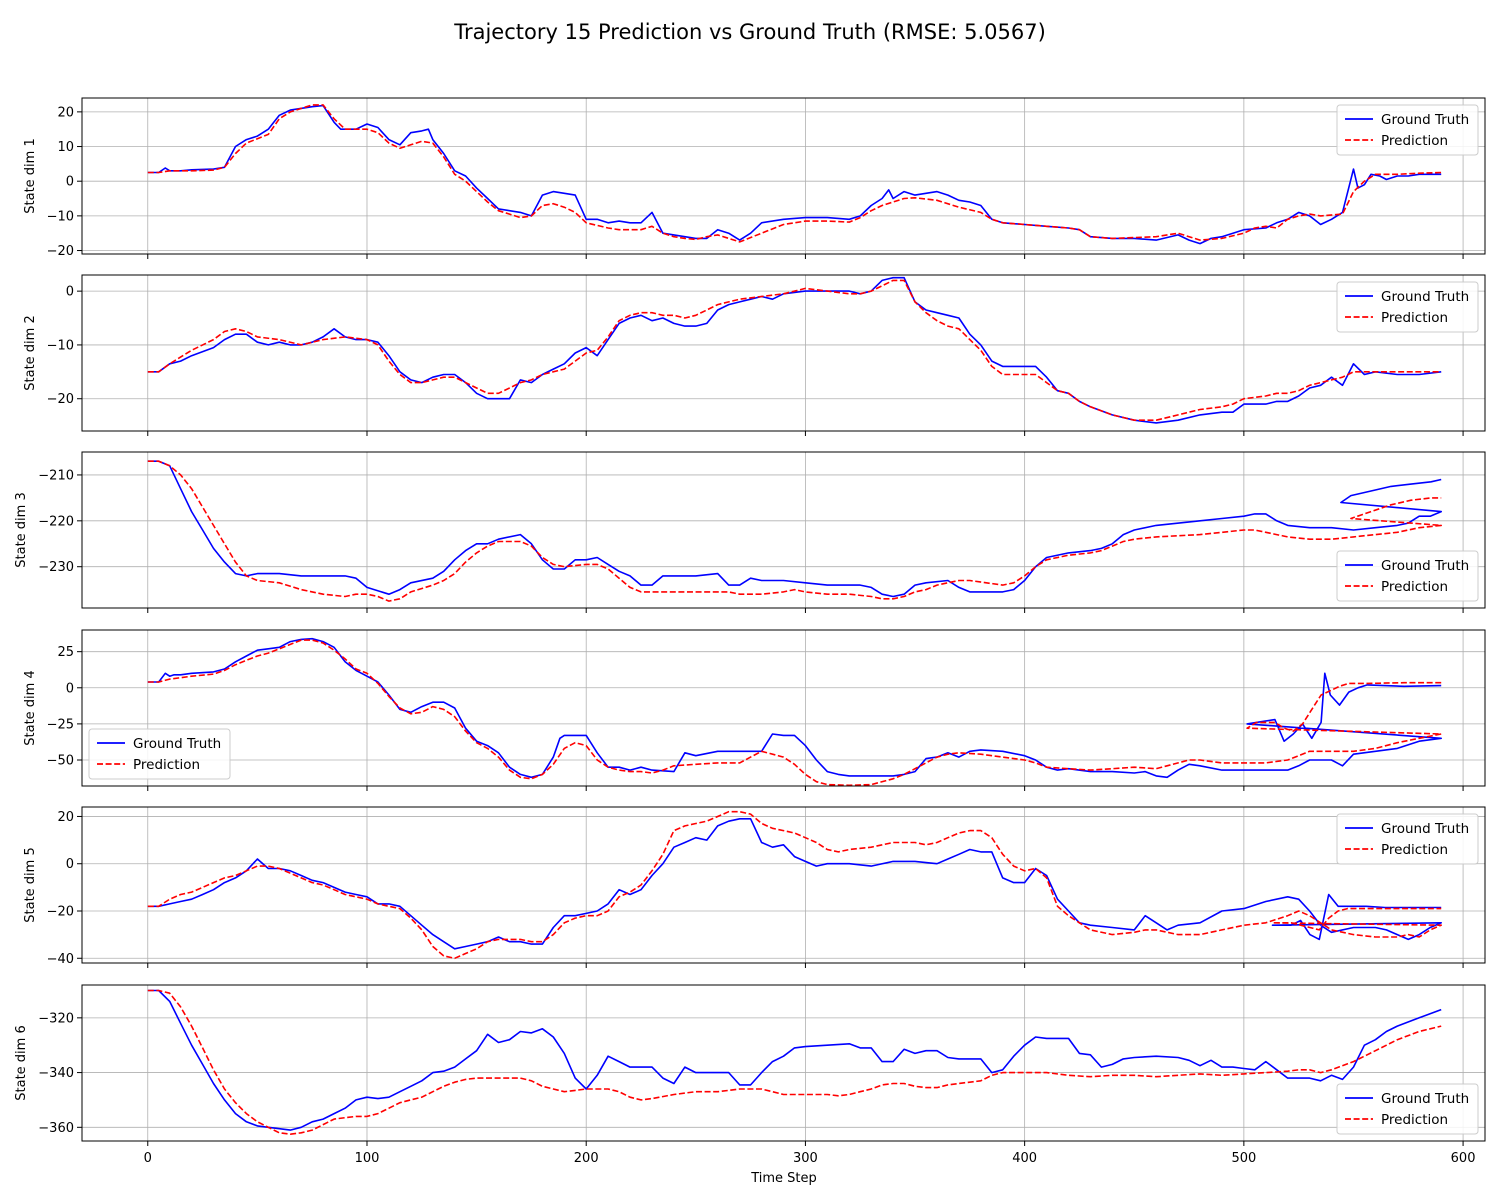  I want to click on y-tick-label: 25, so click(65, 652).